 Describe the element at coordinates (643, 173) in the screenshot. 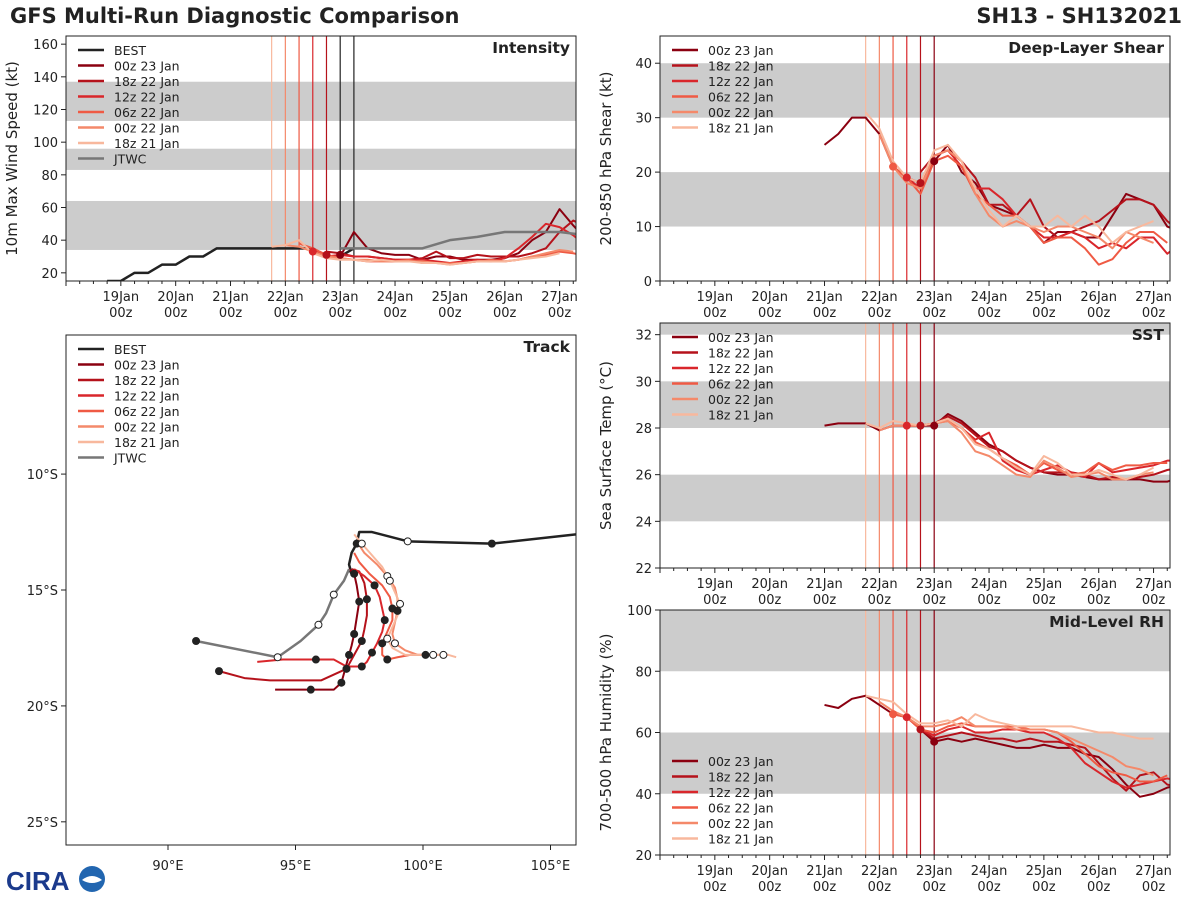

I see `shear-ytick-label: 20` at that location.